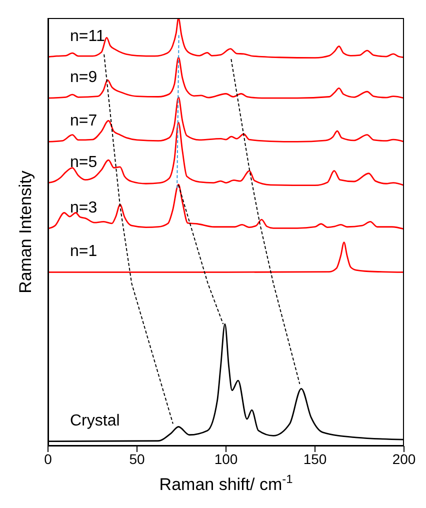  I want to click on x-tick-label: 150, so click(315, 458).